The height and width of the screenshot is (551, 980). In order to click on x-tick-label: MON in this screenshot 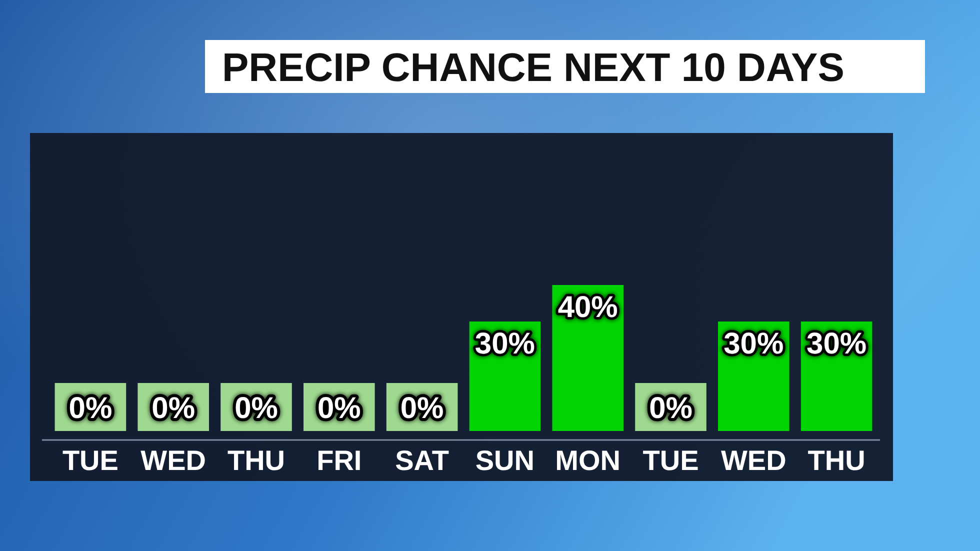, I will do `click(588, 460)`.